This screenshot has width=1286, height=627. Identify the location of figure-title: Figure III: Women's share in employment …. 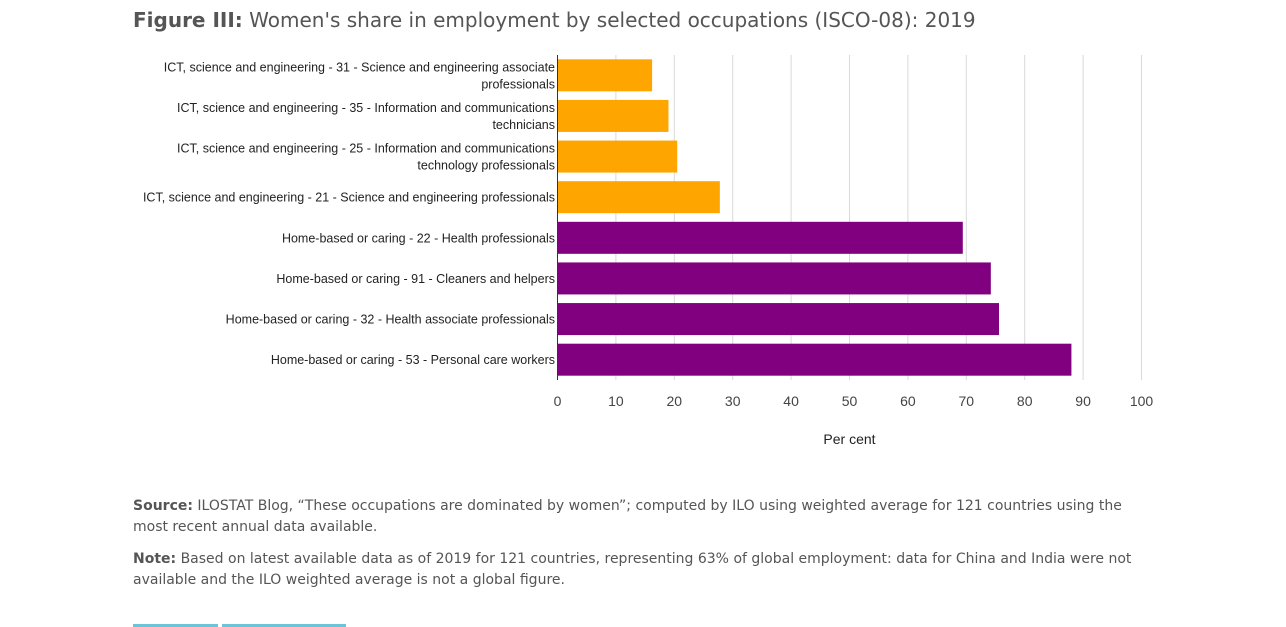
(554, 20).